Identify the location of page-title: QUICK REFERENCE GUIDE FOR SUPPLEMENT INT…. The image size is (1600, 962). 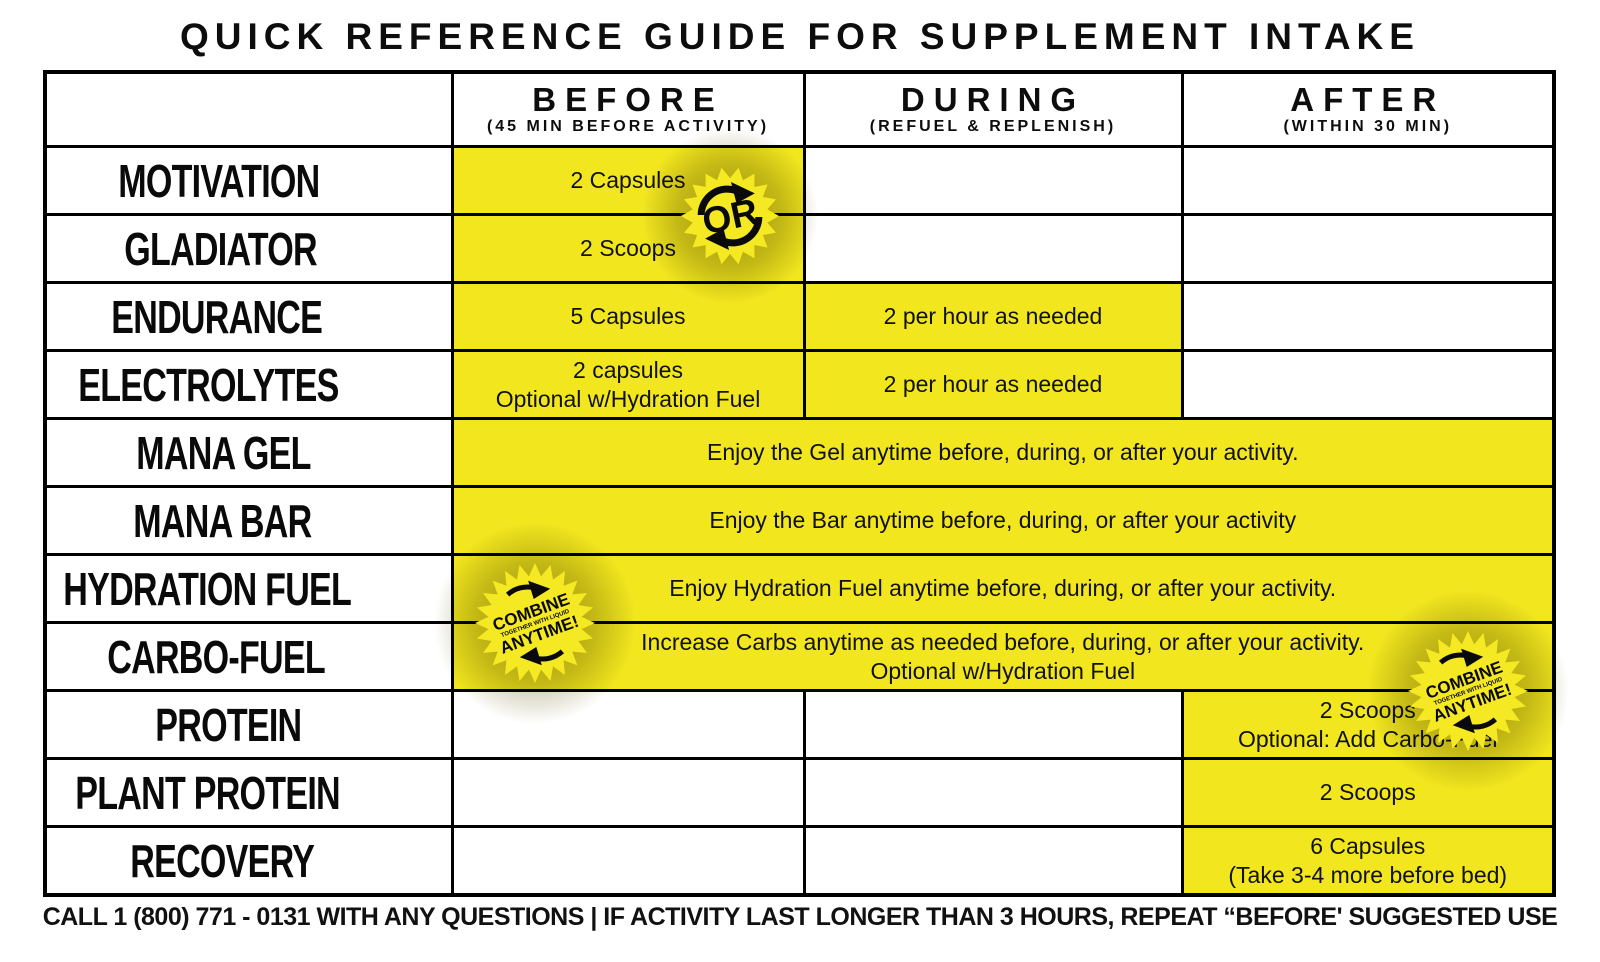
(800, 36).